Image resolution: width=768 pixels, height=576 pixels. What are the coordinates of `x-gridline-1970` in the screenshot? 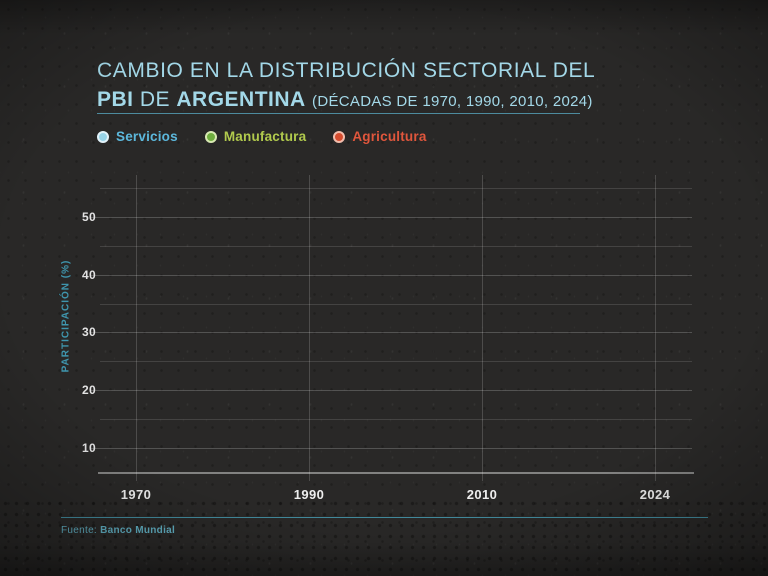 It's located at (136, 328).